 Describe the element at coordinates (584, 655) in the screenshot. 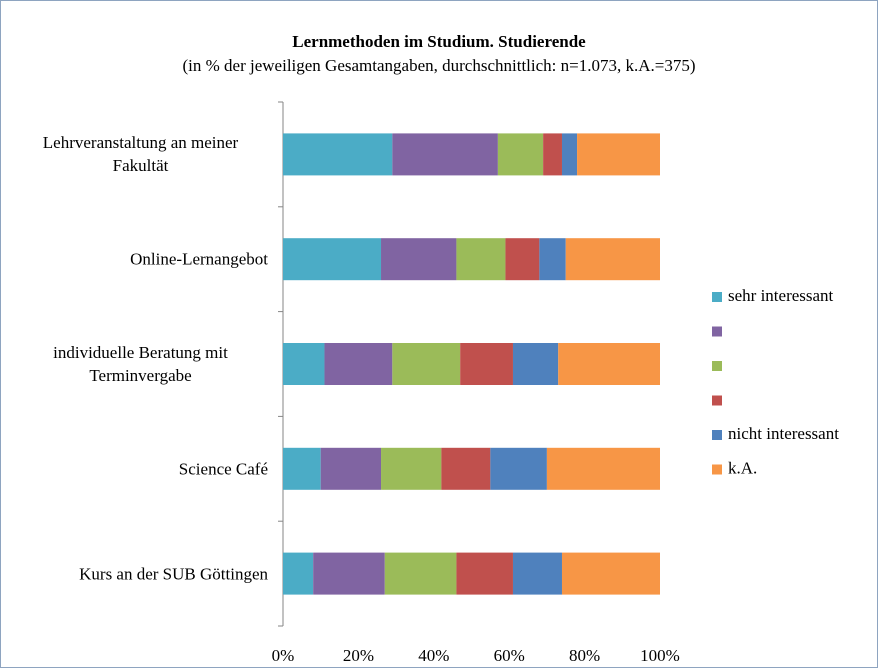

I see `x-tick-label: 80%` at that location.